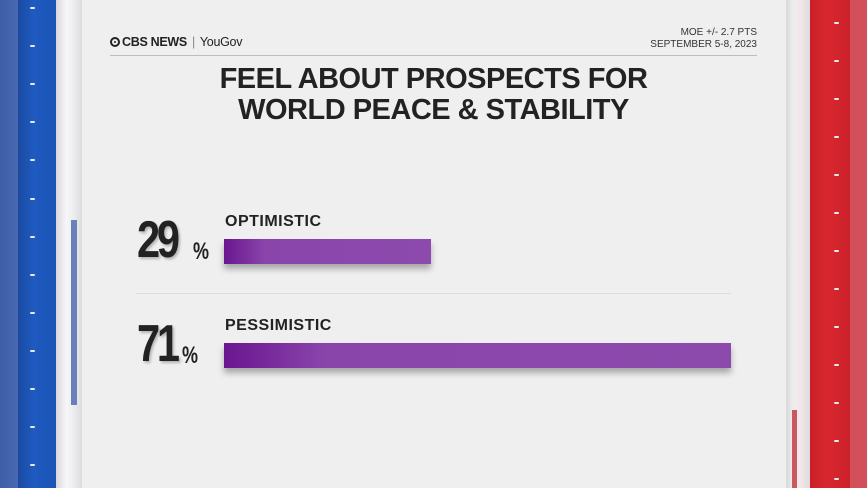 The width and height of the screenshot is (867, 488). Describe the element at coordinates (830, 244) in the screenshot. I see `right-red-stripe` at that location.